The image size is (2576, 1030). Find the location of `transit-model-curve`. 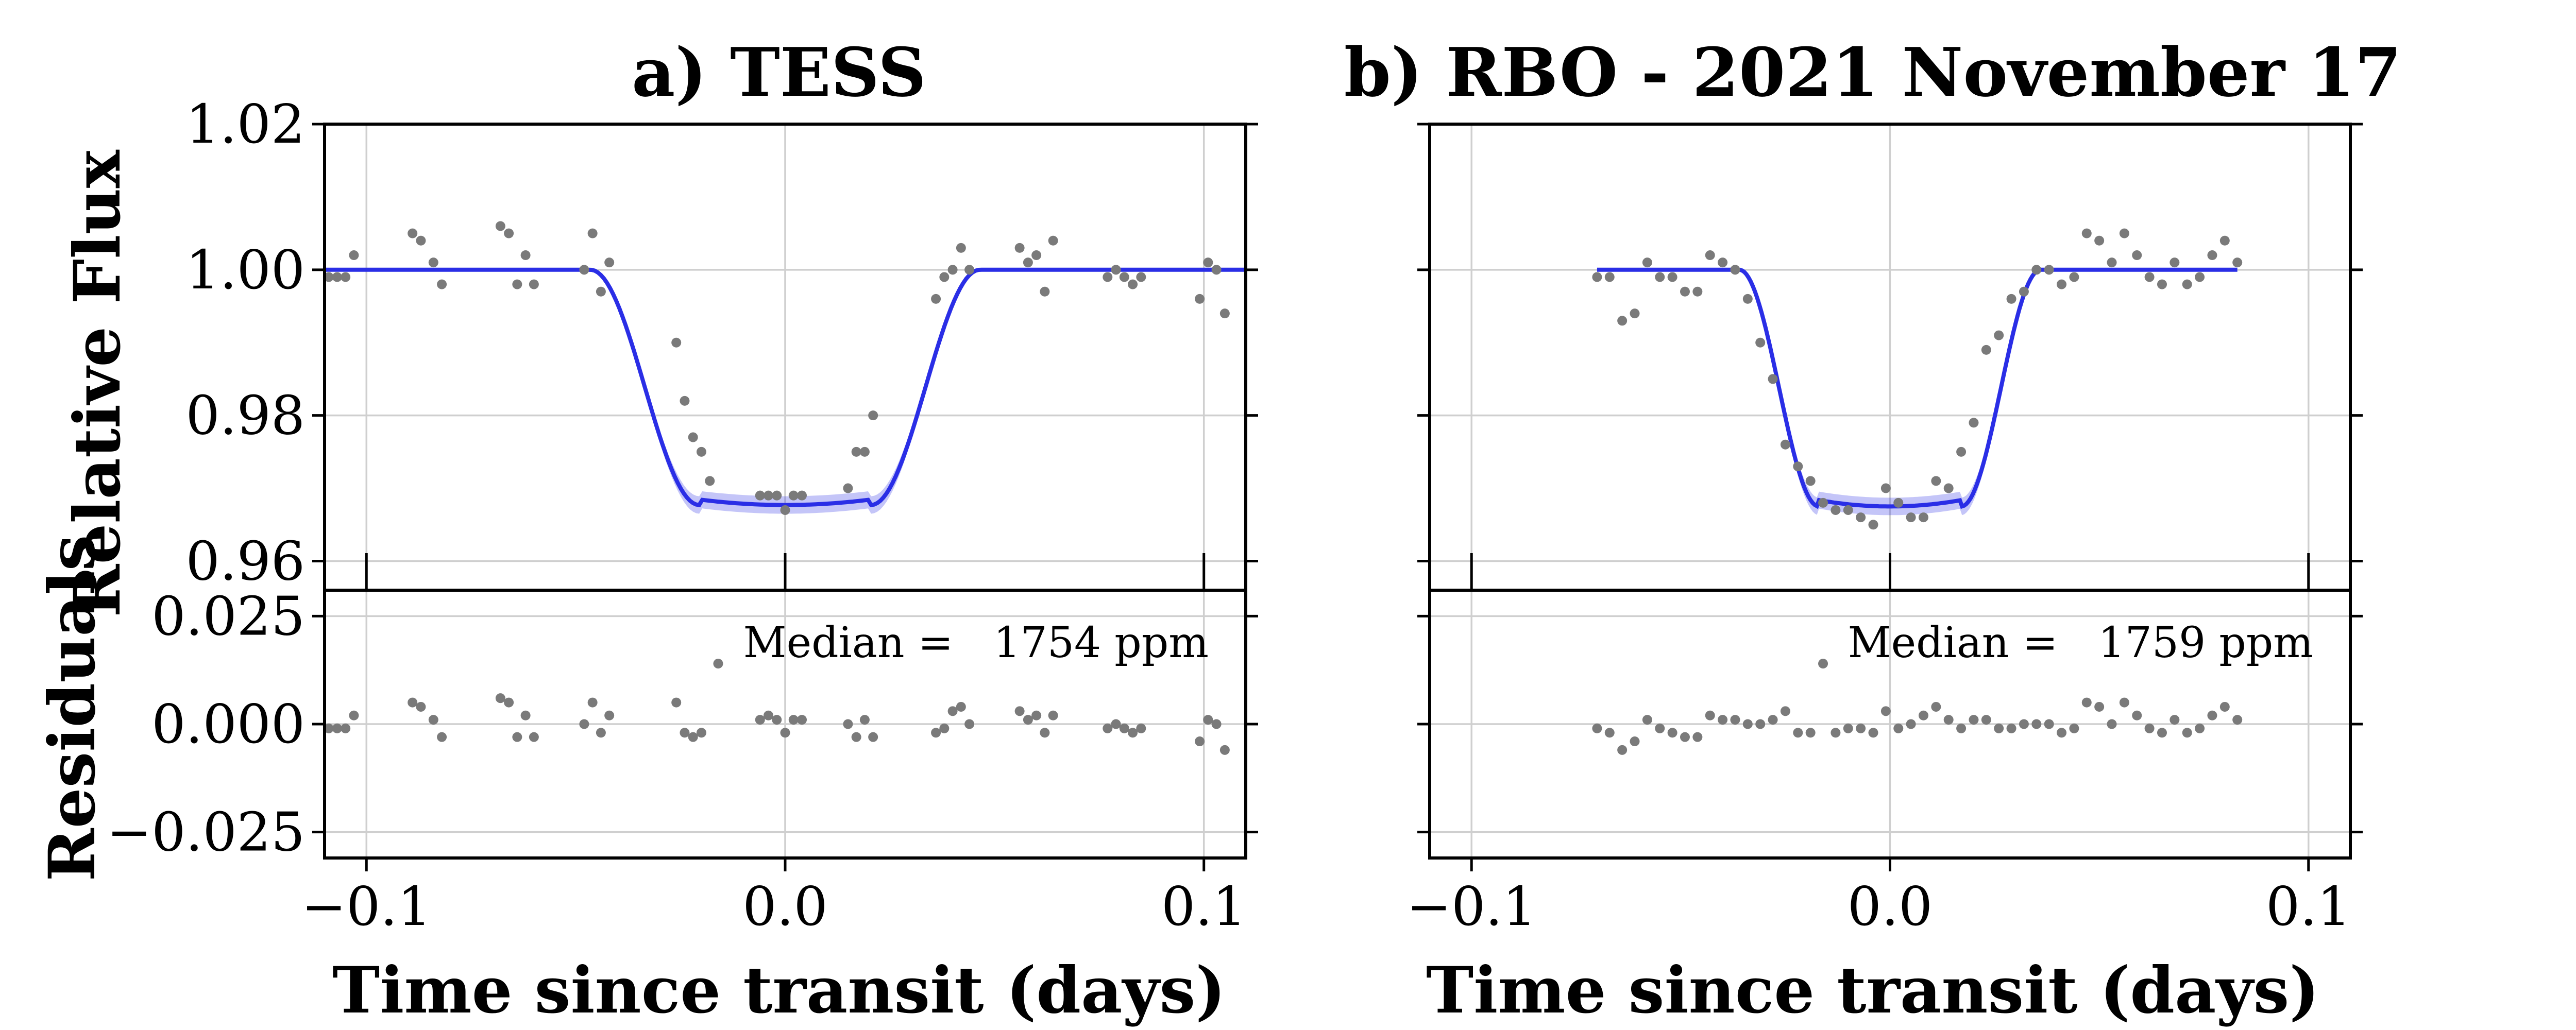

transit-model-curve is located at coordinates (785, 387).